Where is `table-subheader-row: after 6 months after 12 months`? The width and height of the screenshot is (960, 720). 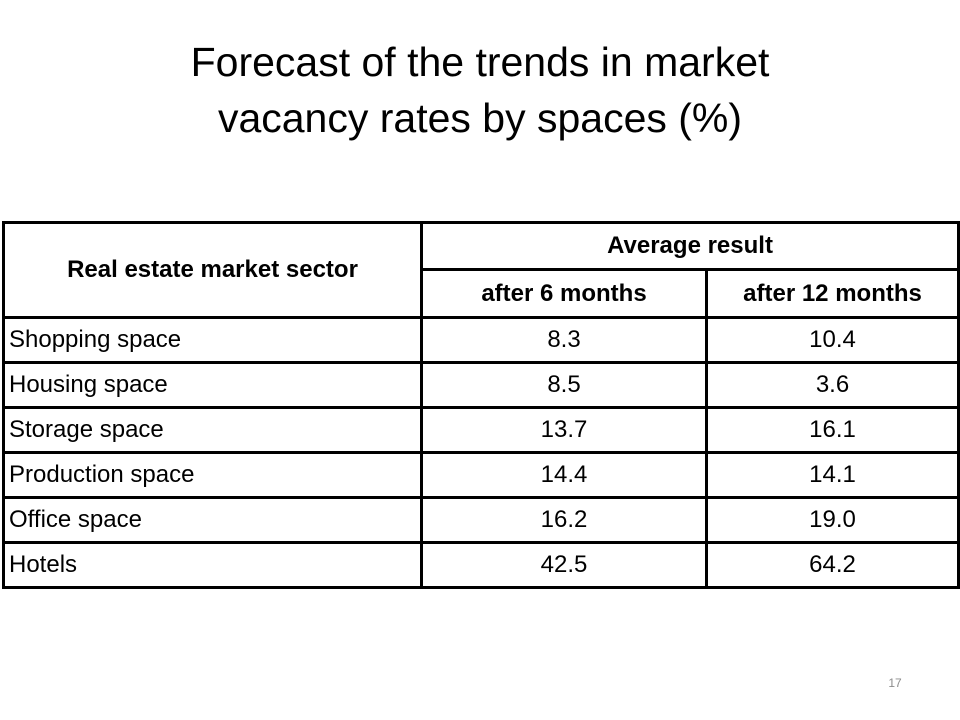
table-subheader-row: after 6 months after 12 months is located at coordinates (482, 293).